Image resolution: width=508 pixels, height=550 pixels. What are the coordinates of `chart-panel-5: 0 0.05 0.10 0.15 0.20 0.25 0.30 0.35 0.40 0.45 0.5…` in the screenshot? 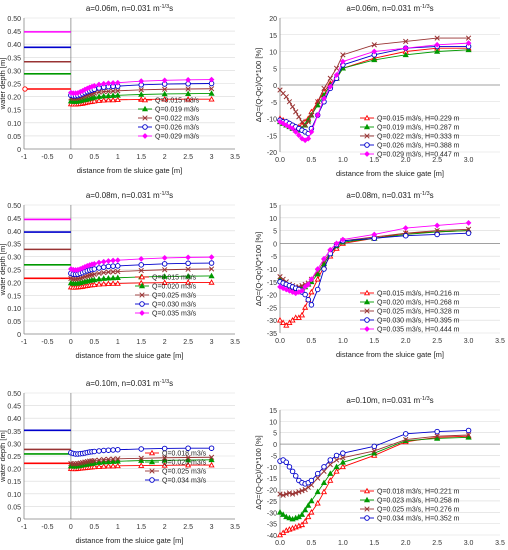 It's located at (120, 462).